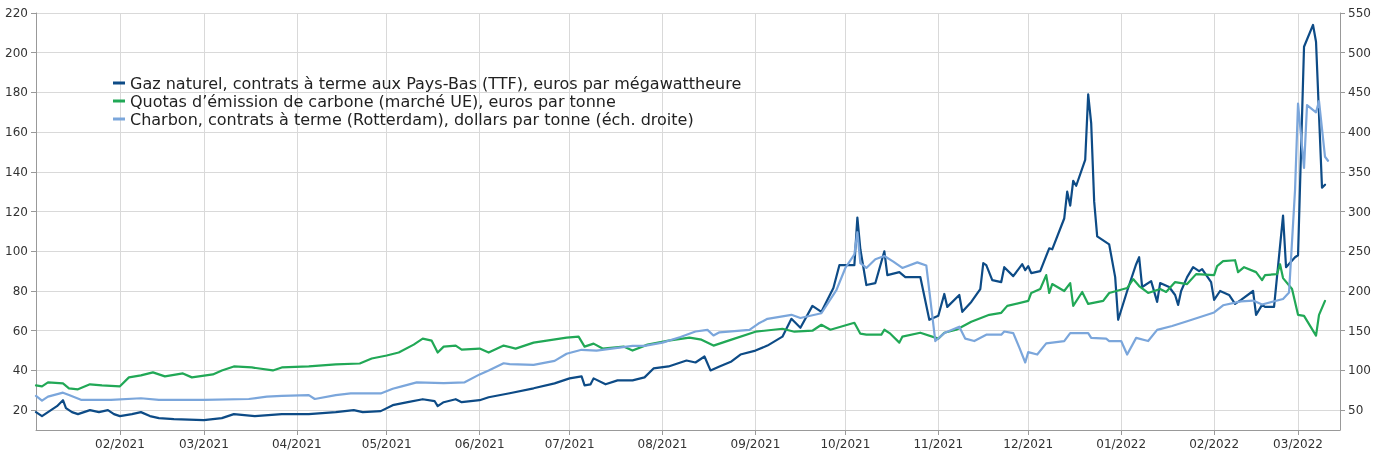  Describe the element at coordinates (20, 370) in the screenshot. I see `y-tick-label: 40` at that location.